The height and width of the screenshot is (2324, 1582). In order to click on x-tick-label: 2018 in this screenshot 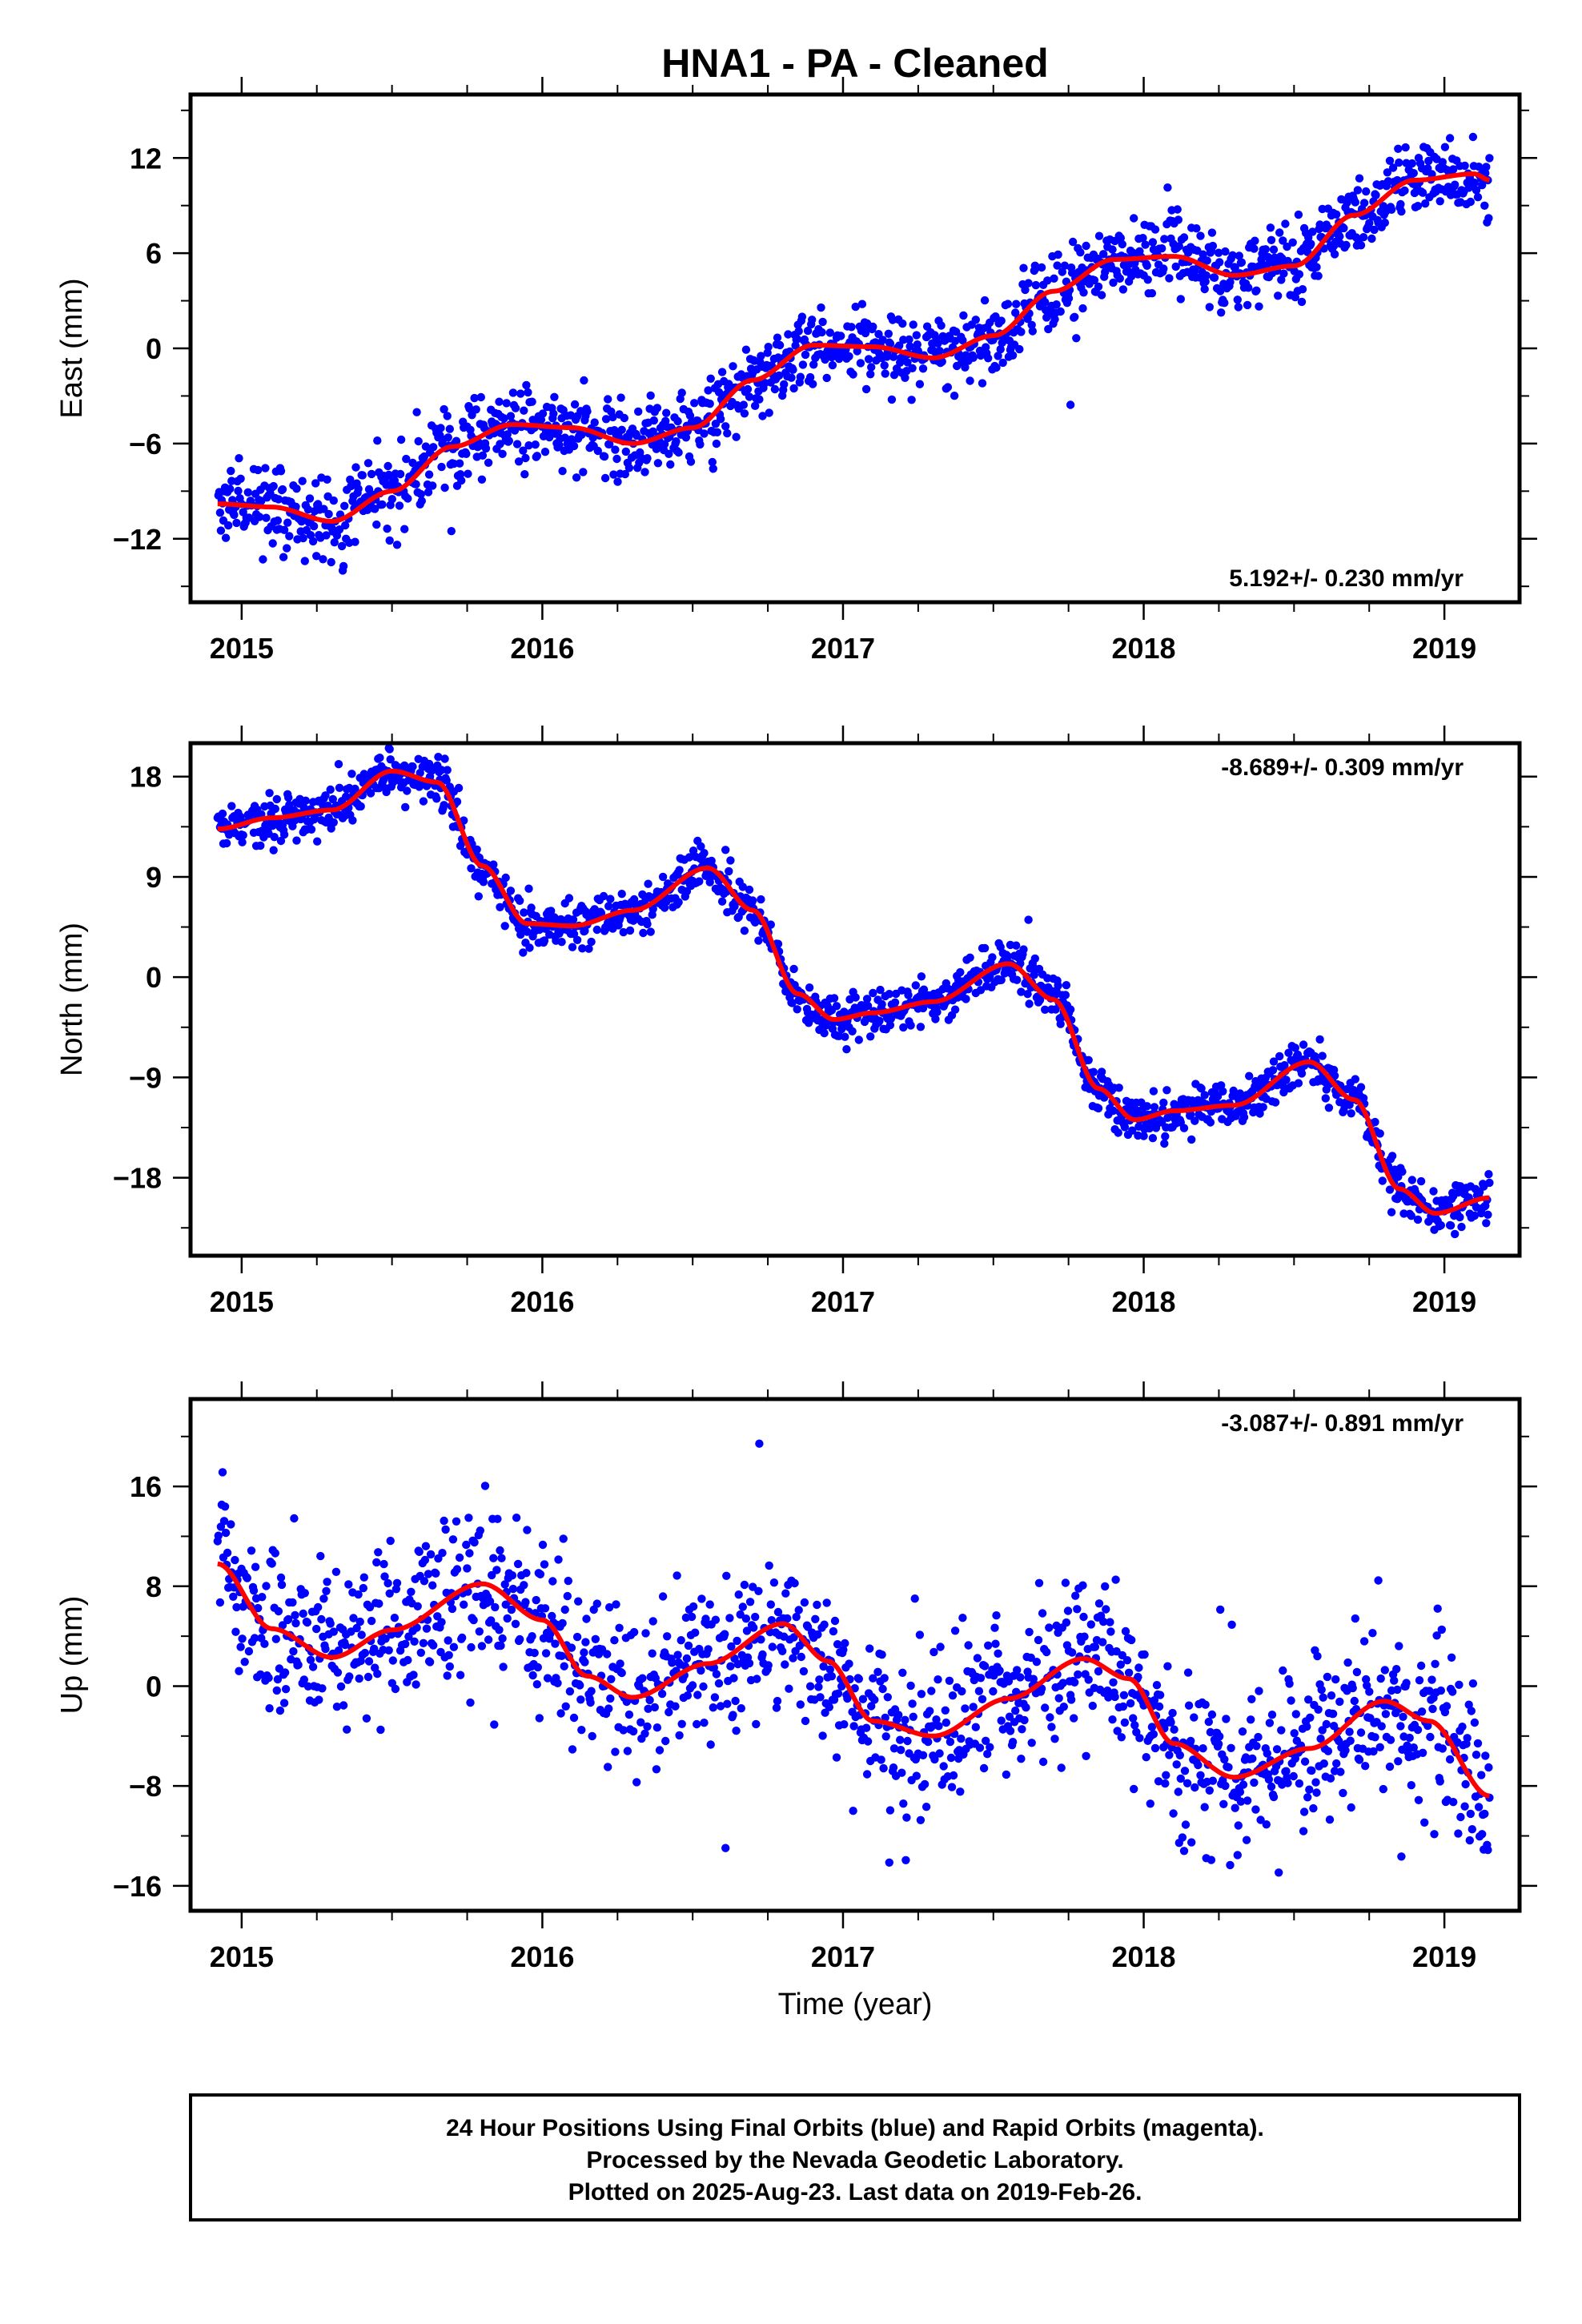, I will do `click(1143, 1301)`.